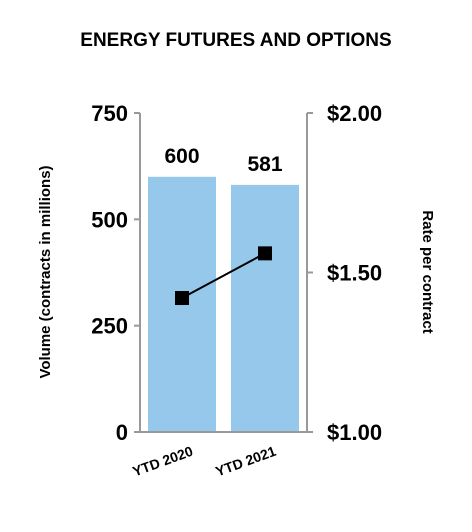  What do you see at coordinates (427, 271) in the screenshot?
I see `right-axis-title: Rate per contract` at bounding box center [427, 271].